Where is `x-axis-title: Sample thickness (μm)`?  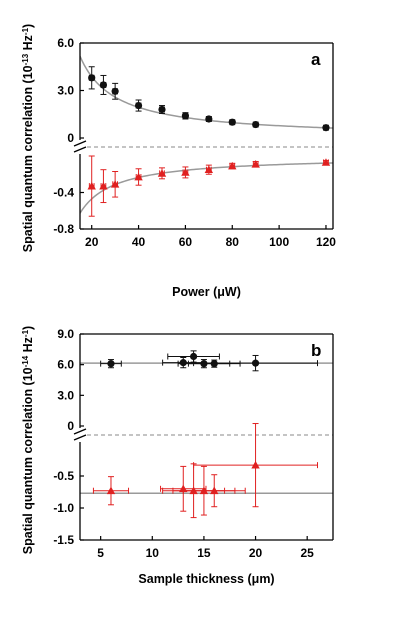
x-axis-title: Sample thickness (μm) is located at coordinates (206, 579).